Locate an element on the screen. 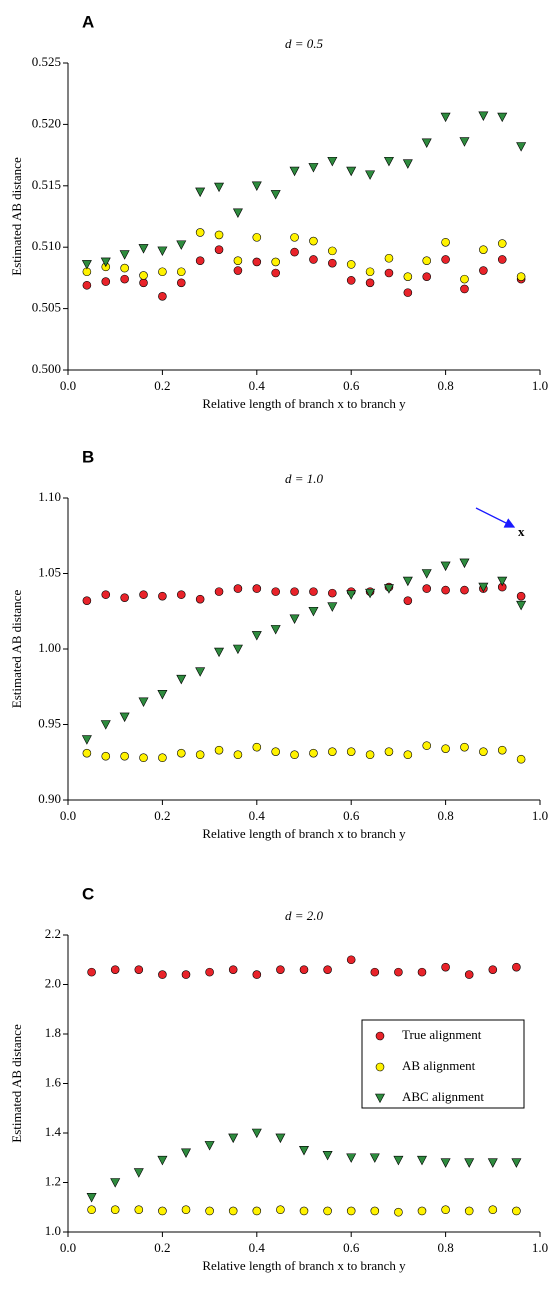 This screenshot has height=1293, width=557. legend-label: True alignment is located at coordinates (442, 1034).